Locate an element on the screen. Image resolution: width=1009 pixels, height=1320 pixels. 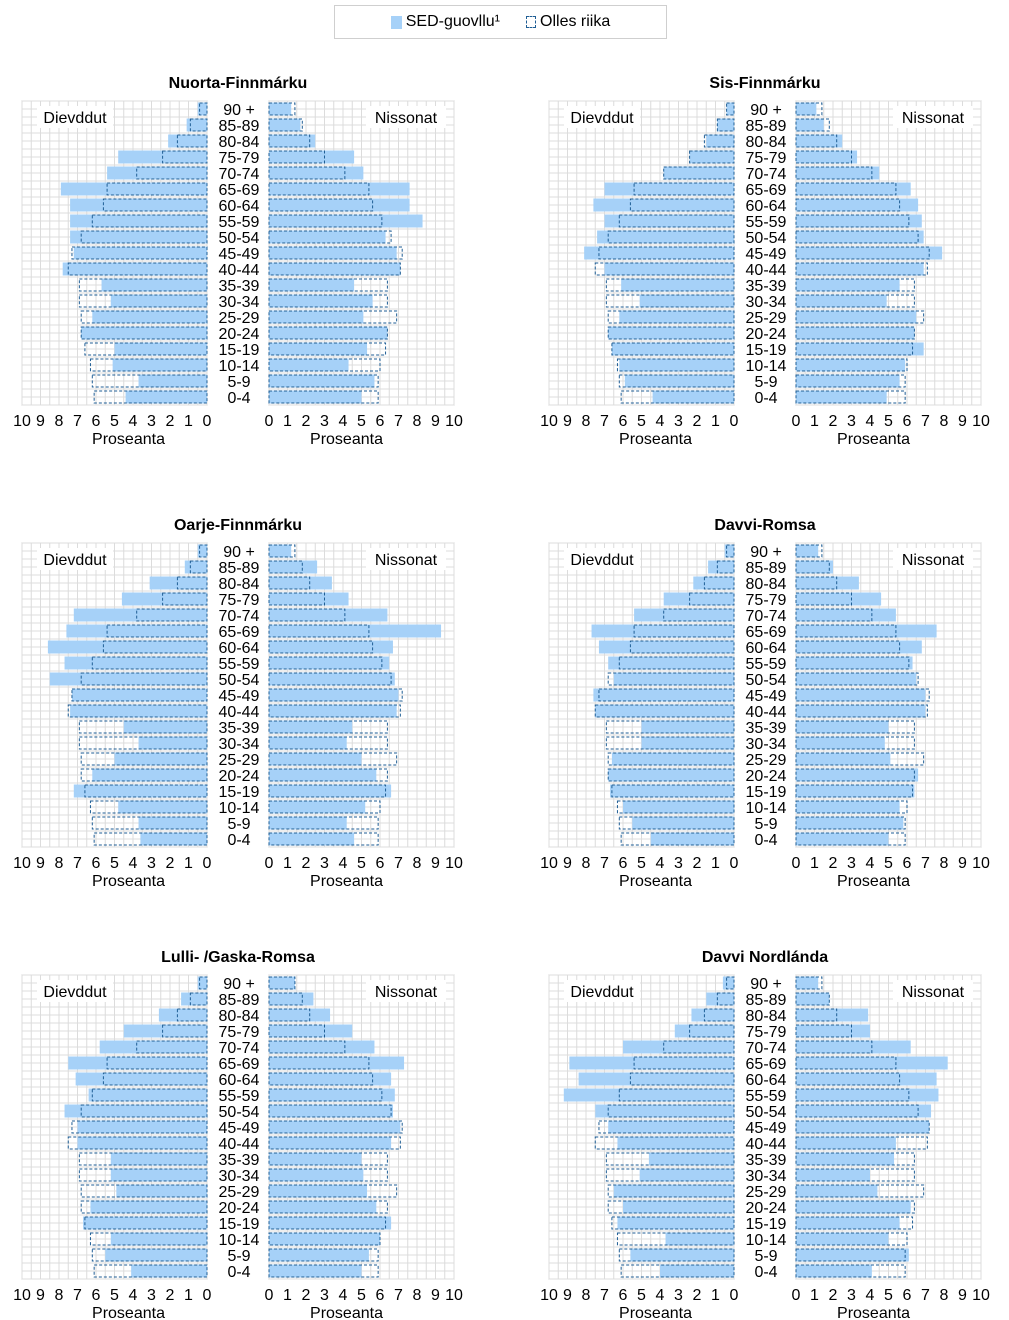
chart-legend: SED-guovllu¹ Olles riika is located at coordinates (500, 22).